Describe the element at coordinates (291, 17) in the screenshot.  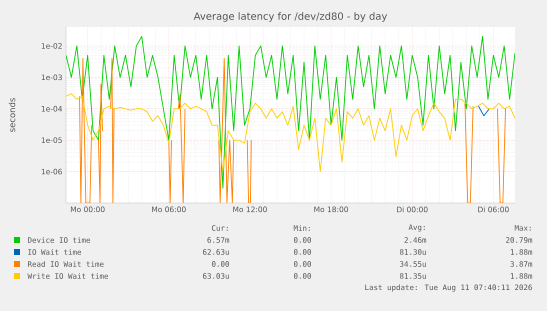
I see `chart-title: Average latency for /dev/zd80 - by day` at that location.